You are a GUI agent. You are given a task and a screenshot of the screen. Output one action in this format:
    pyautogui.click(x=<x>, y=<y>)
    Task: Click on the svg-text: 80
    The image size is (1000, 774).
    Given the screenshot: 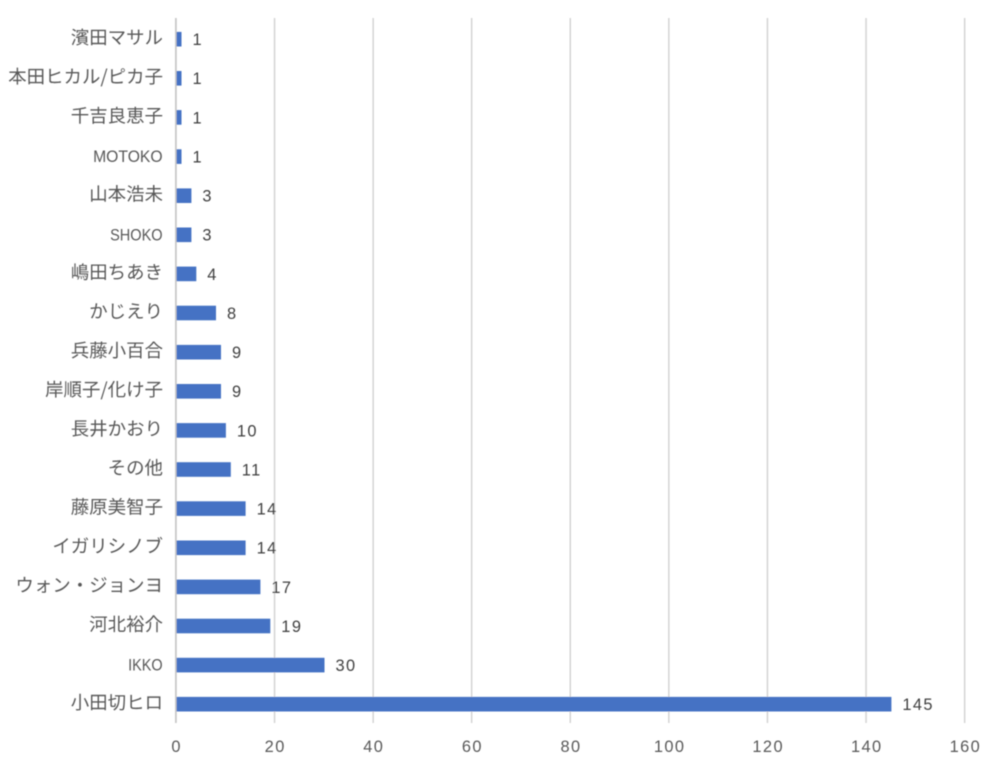 What is the action you would take?
    pyautogui.click(x=570, y=747)
    